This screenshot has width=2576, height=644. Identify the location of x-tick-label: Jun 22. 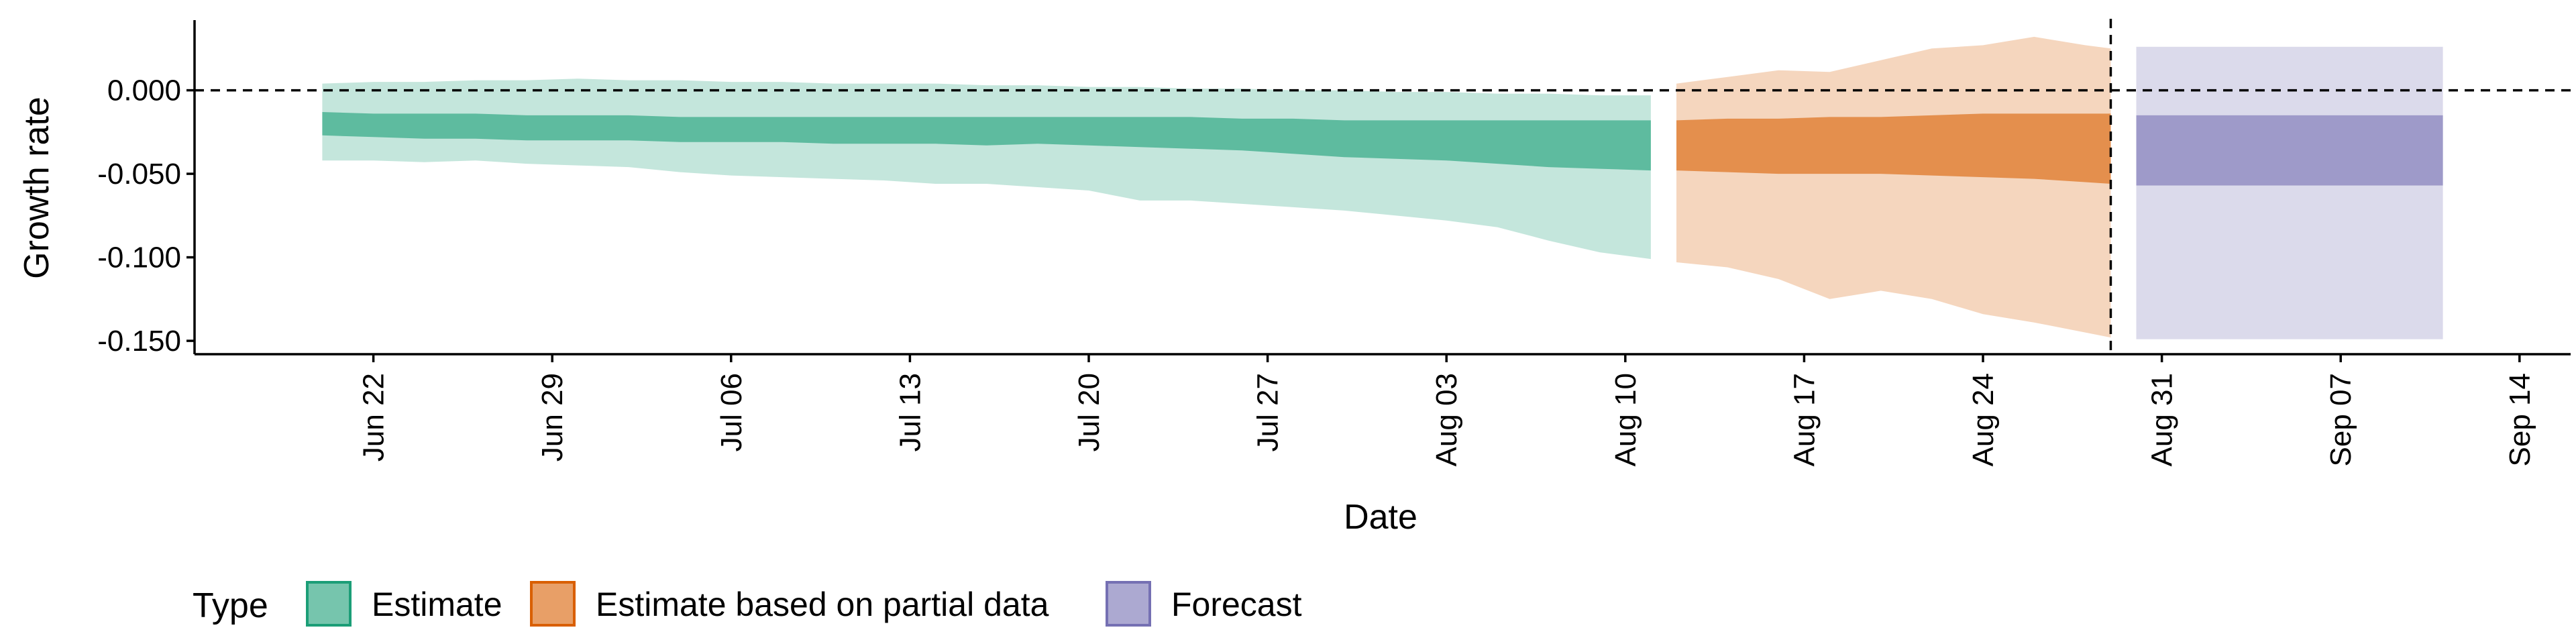
(374, 417).